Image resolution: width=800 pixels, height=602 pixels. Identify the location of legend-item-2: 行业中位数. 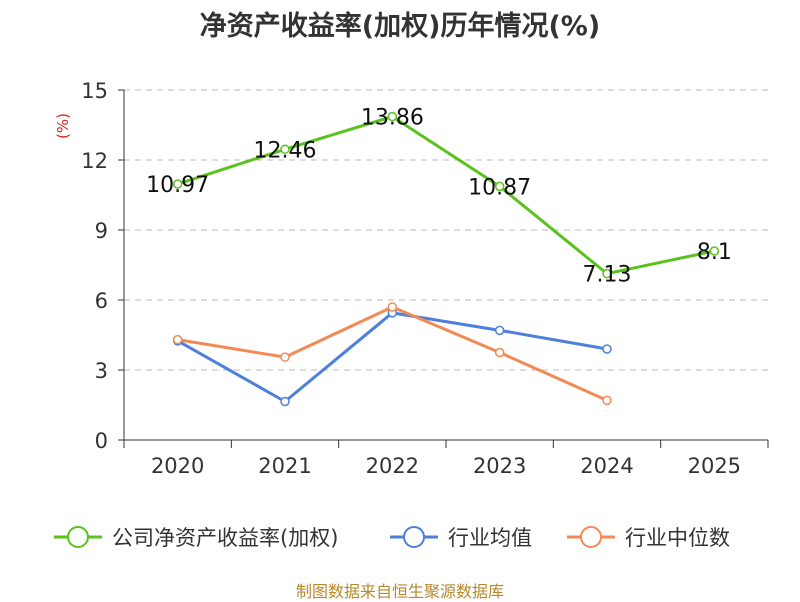
(648, 538).